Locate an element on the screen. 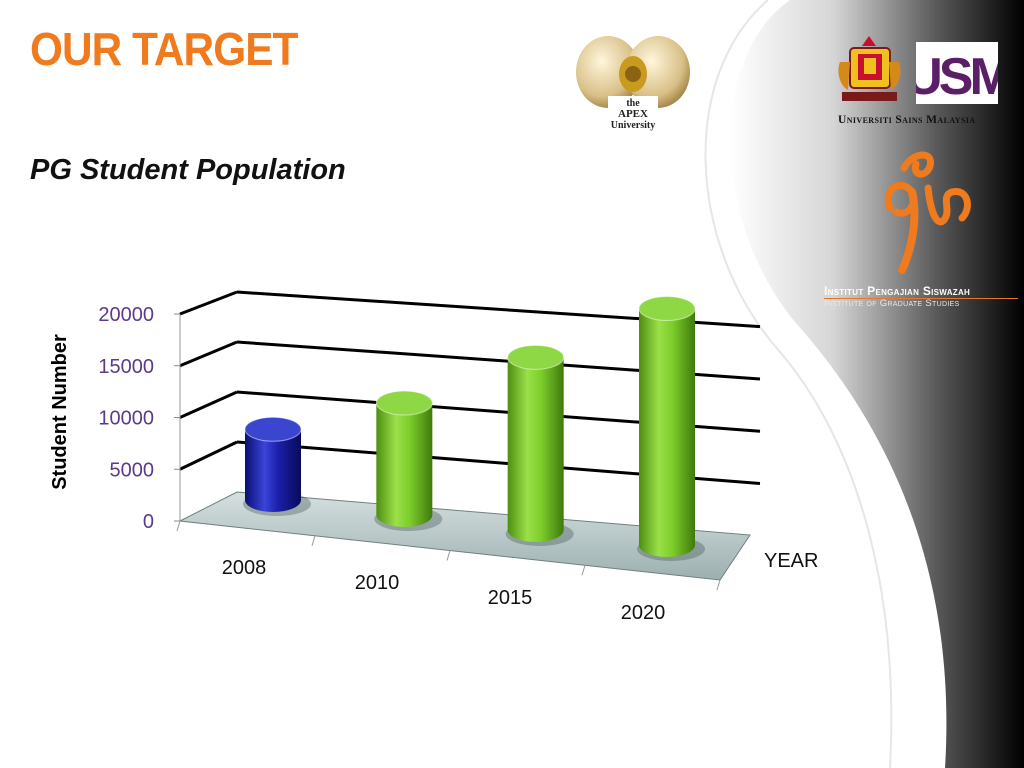 Image resolution: width=1024 pixels, height=768 pixels. chart-subtitle: PG Student Population is located at coordinates (188, 170).